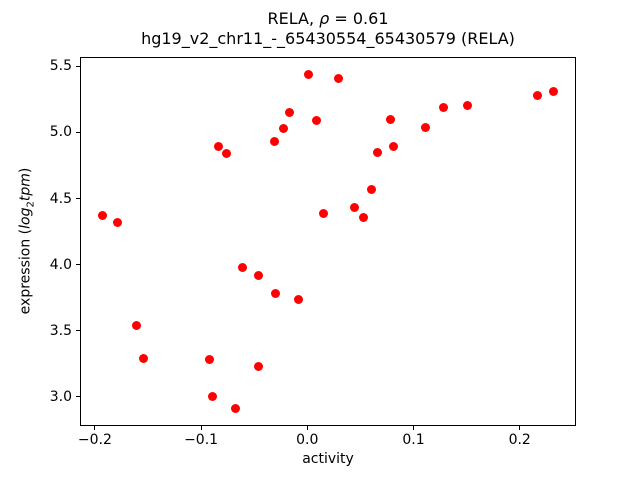 This screenshot has height=480, width=640. I want to click on x-axis-tick-label: −0.1, so click(201, 440).